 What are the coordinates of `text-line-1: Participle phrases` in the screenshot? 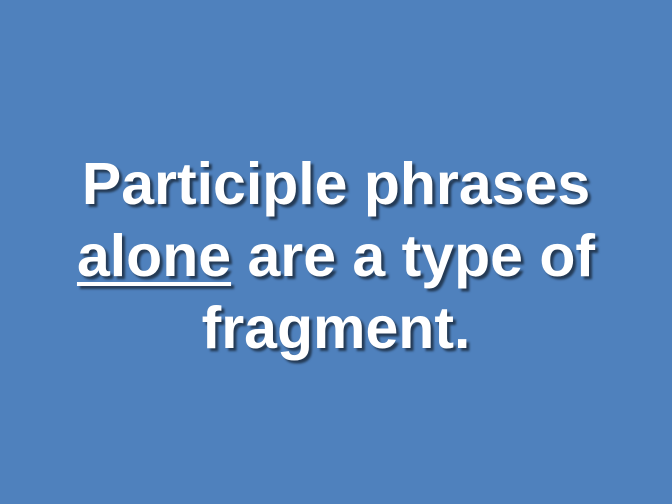 It's located at (336, 184).